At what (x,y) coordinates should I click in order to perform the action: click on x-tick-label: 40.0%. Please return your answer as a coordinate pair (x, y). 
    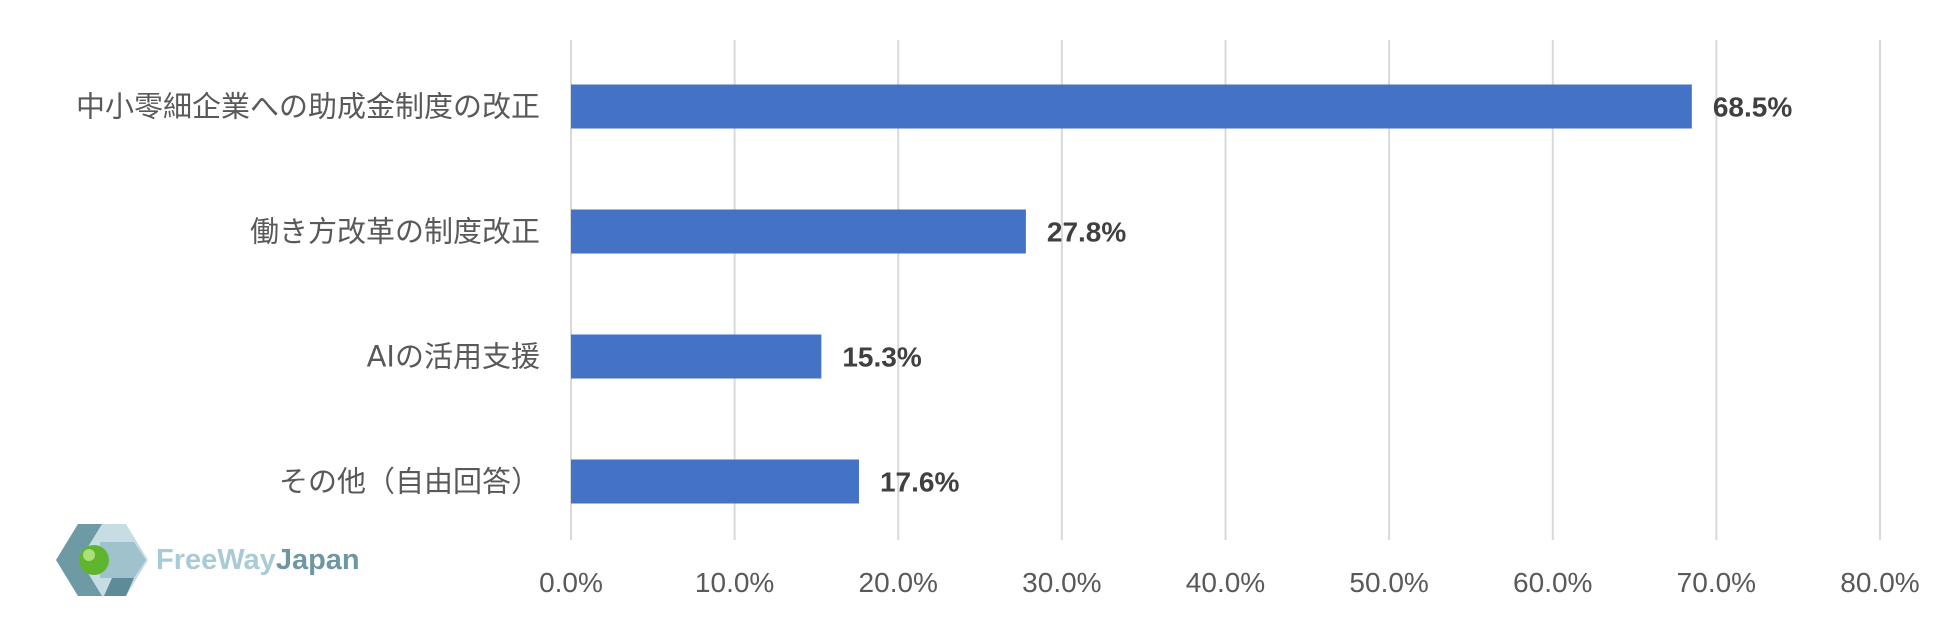
    Looking at the image, I should click on (1225, 582).